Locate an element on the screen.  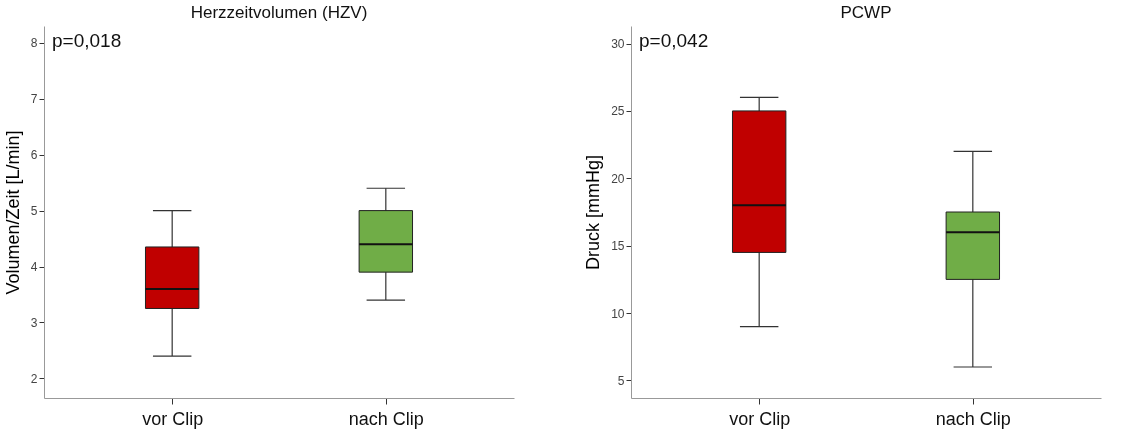
chart-title: Herzzeitvolumen (HZV) is located at coordinates (279, 12).